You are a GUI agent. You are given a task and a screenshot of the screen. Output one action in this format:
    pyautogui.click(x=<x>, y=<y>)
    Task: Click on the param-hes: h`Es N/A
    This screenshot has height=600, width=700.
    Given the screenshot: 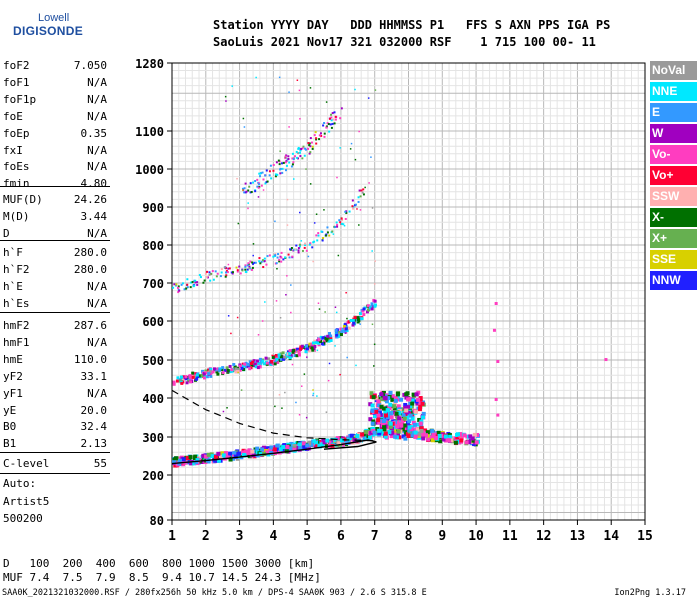 What is the action you would take?
    pyautogui.click(x=55, y=304)
    